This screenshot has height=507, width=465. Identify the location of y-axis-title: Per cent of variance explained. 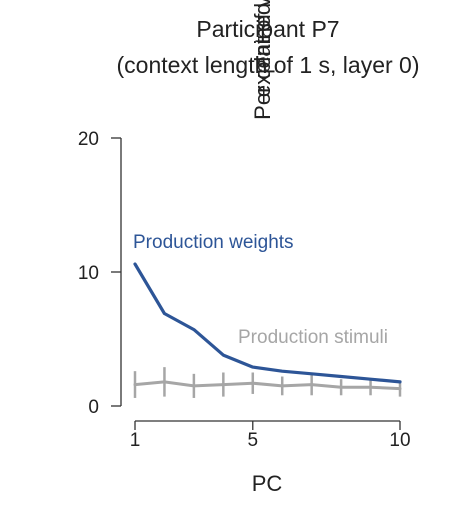
(262, 60).